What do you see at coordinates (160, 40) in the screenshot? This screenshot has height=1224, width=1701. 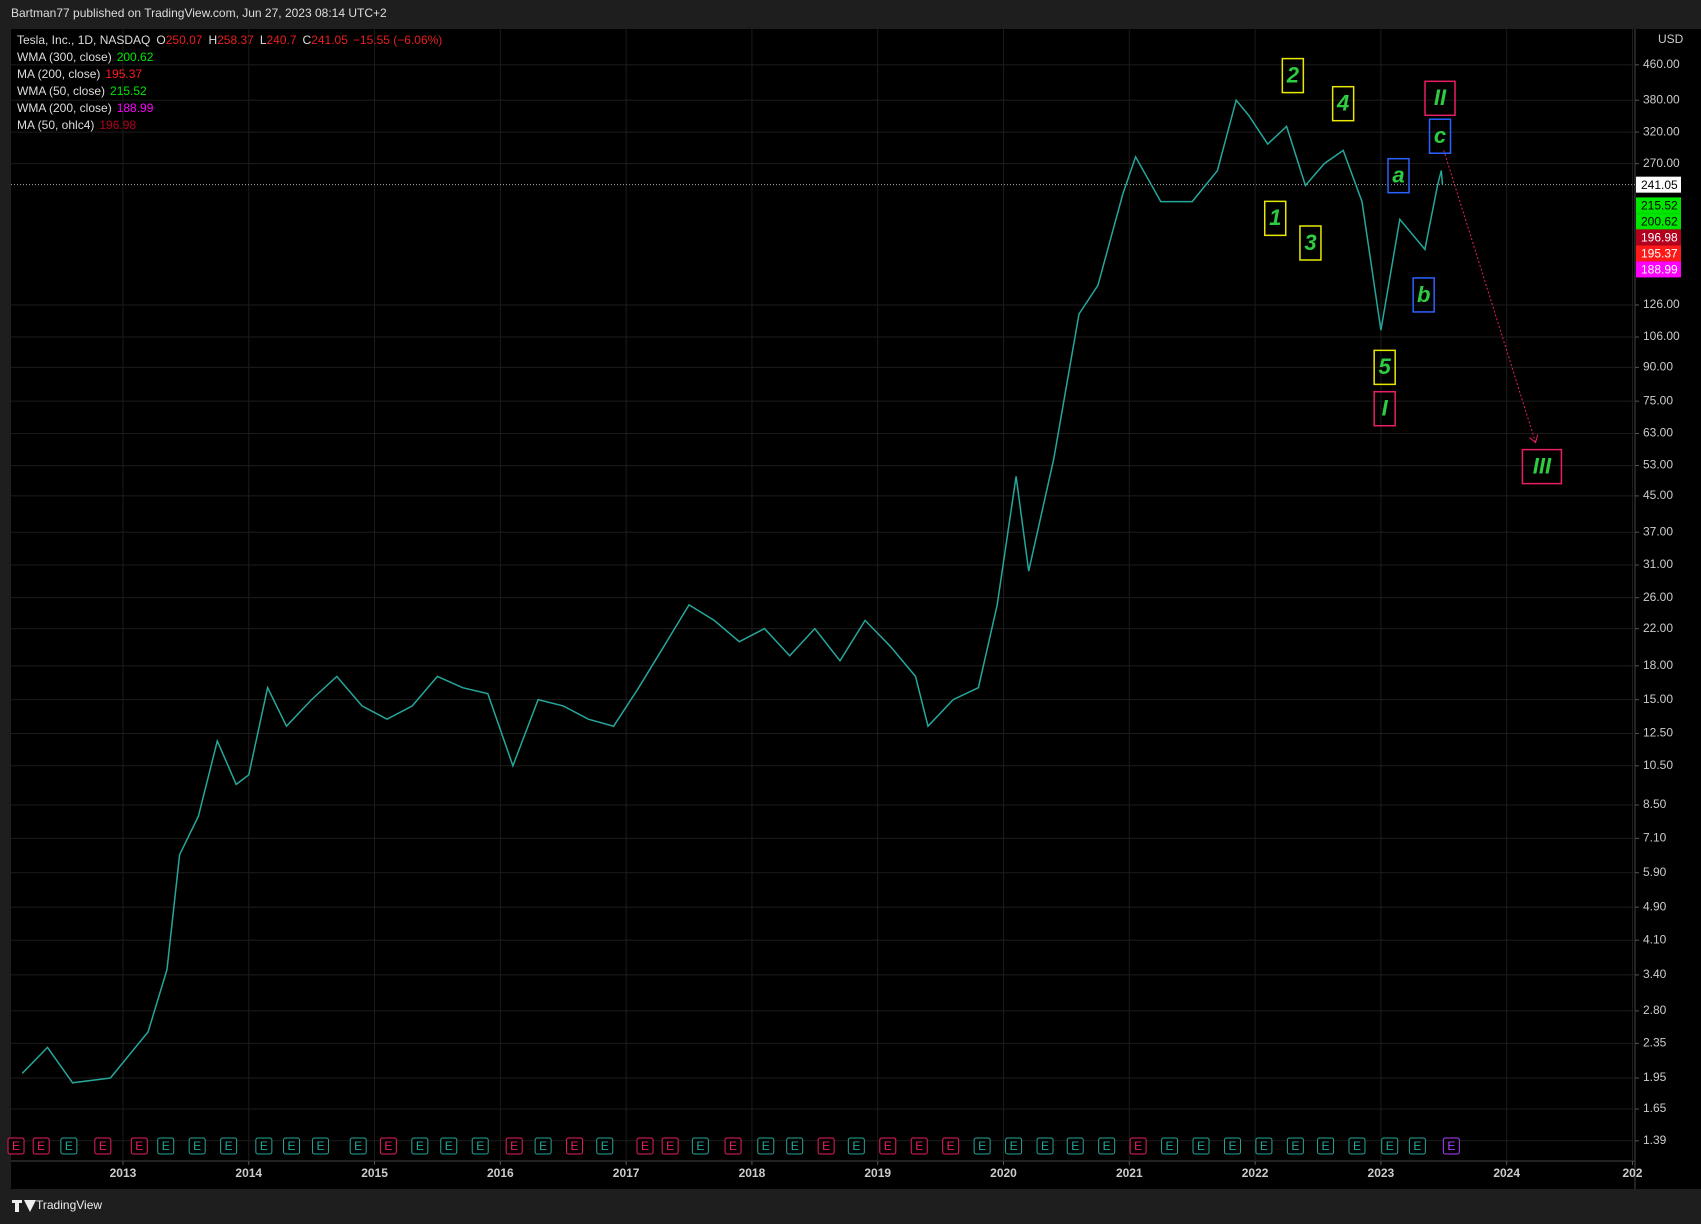 I see `ohlc-key: O` at bounding box center [160, 40].